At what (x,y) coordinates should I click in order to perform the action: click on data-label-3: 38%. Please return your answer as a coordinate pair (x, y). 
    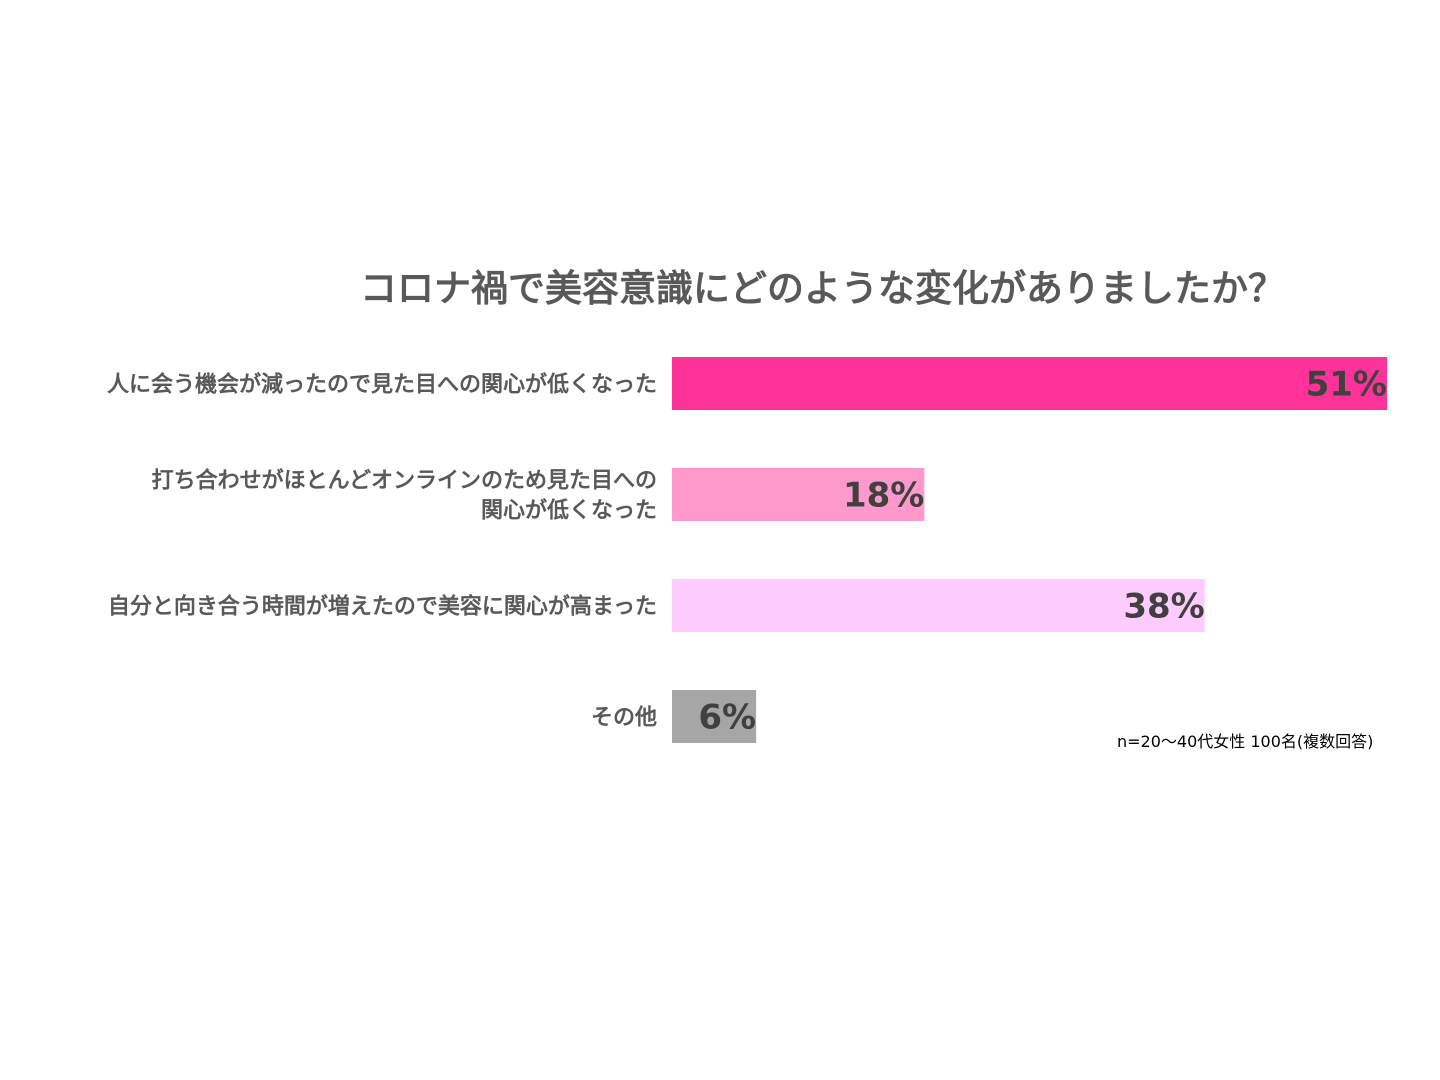
    Looking at the image, I should click on (1163, 607).